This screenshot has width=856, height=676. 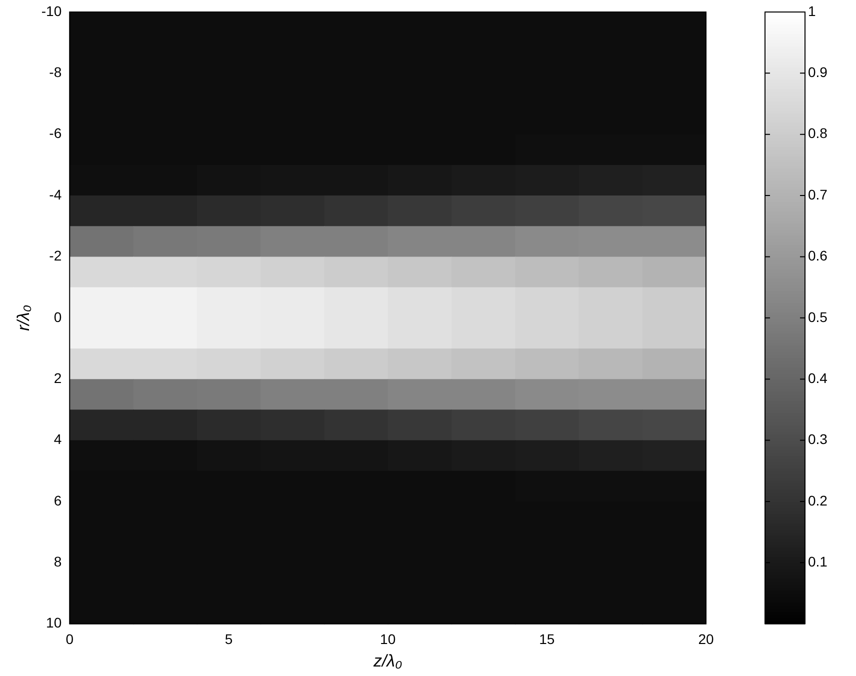 What do you see at coordinates (818, 500) in the screenshot?
I see `color-bar-label: 0.2` at bounding box center [818, 500].